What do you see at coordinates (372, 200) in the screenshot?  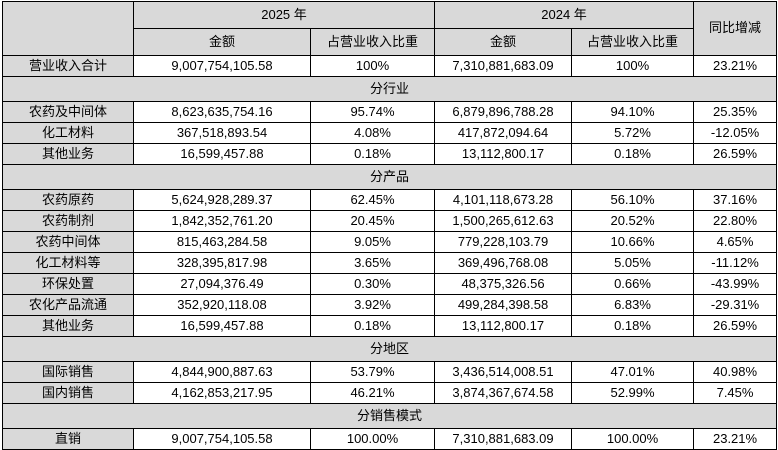 I see `ratio-2025-cell: 62.45%` at bounding box center [372, 200].